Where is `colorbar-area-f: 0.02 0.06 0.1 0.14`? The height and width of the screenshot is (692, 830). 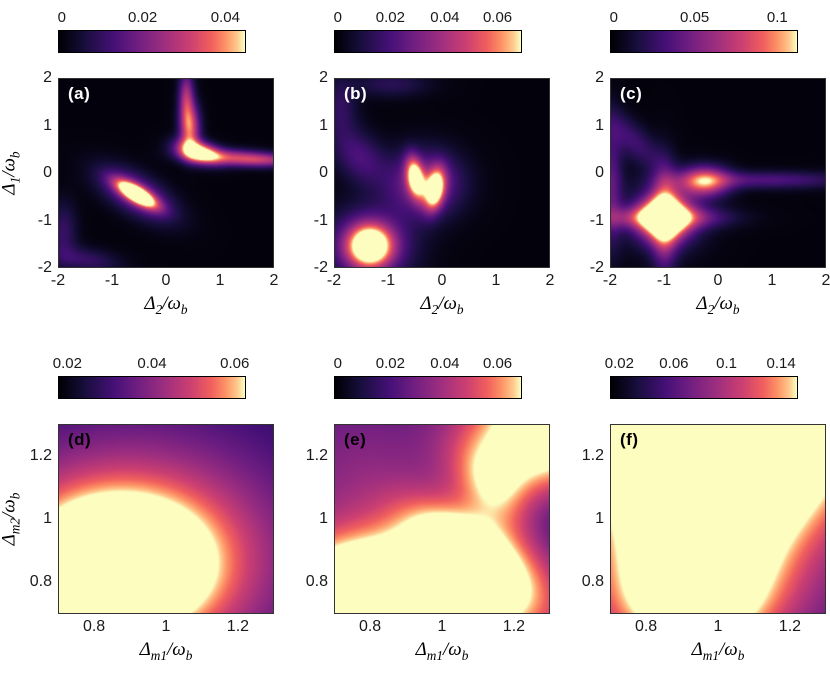 colorbar-area-f: 0.02 0.06 0.1 0.14 is located at coordinates (701, 379).